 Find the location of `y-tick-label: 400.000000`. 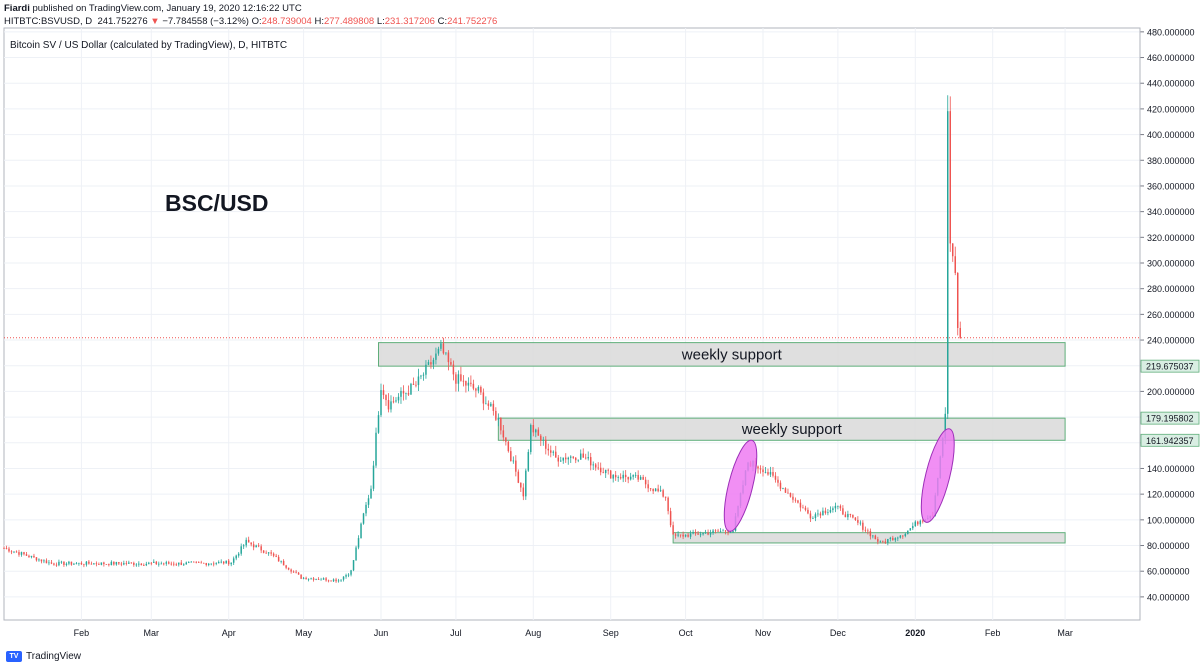

y-tick-label: 400.000000 is located at coordinates (1171, 135).